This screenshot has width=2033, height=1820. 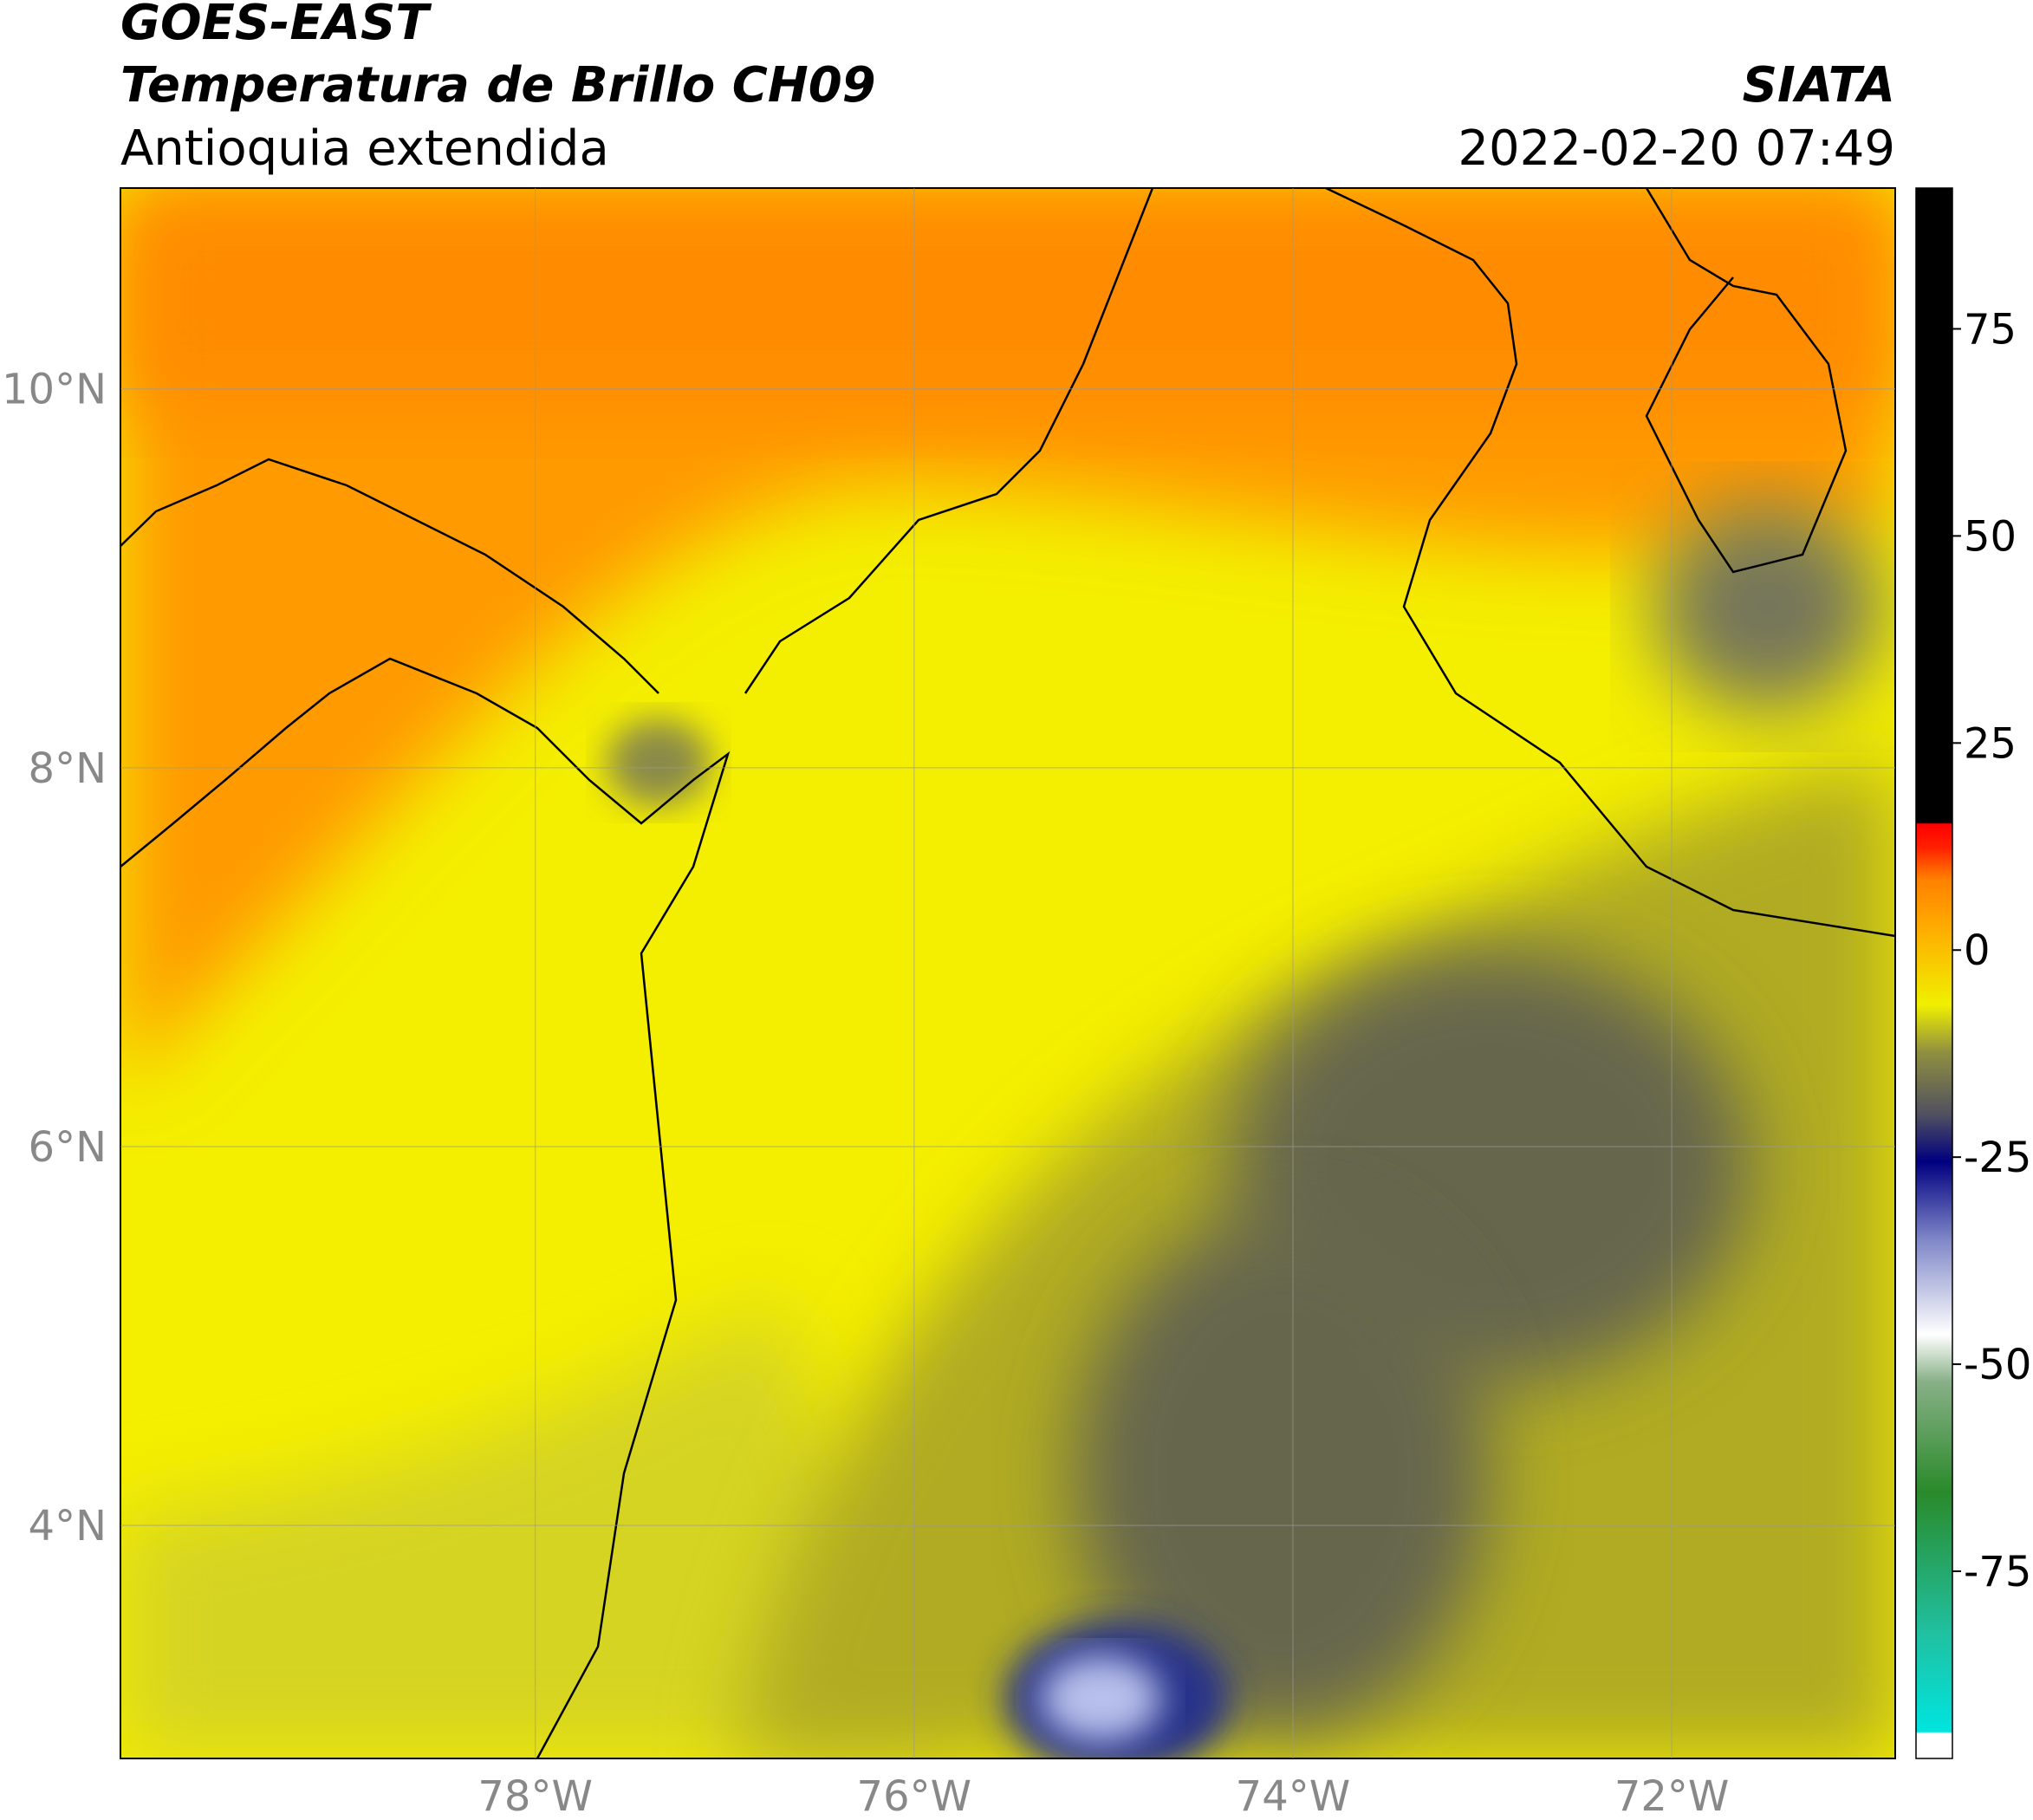 What do you see at coordinates (1990, 329) in the screenshot?
I see `colorbar-label: 75` at bounding box center [1990, 329].